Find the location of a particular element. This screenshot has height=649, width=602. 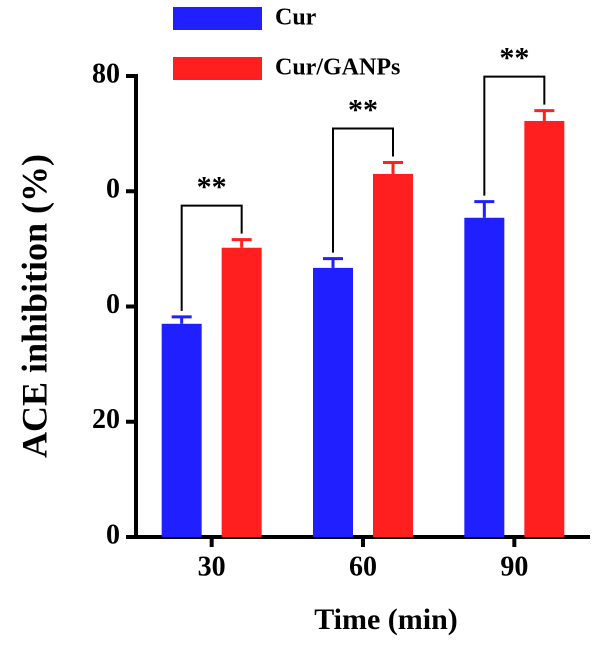

y-tick-label: 20 is located at coordinates (106, 419).